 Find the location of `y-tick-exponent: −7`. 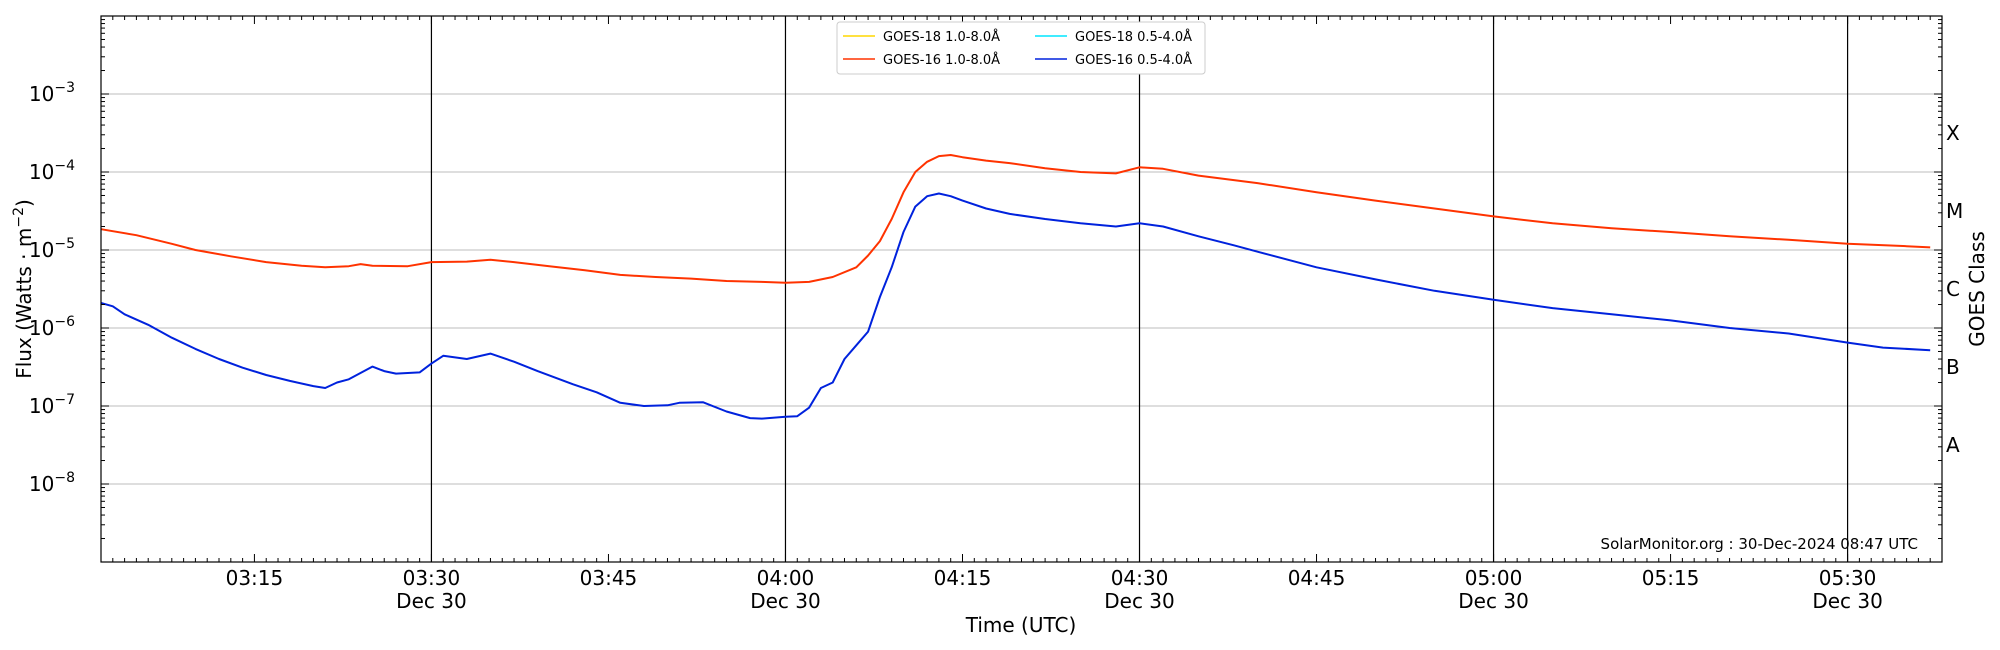

y-tick-exponent: −7 is located at coordinates (64, 400).